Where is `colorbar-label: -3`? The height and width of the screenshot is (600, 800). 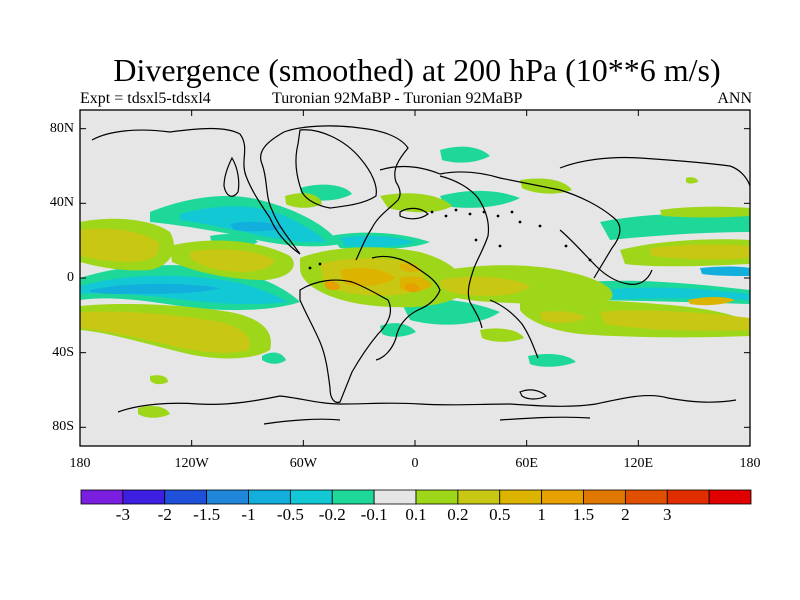 colorbar-label: -3 is located at coordinates (122, 514).